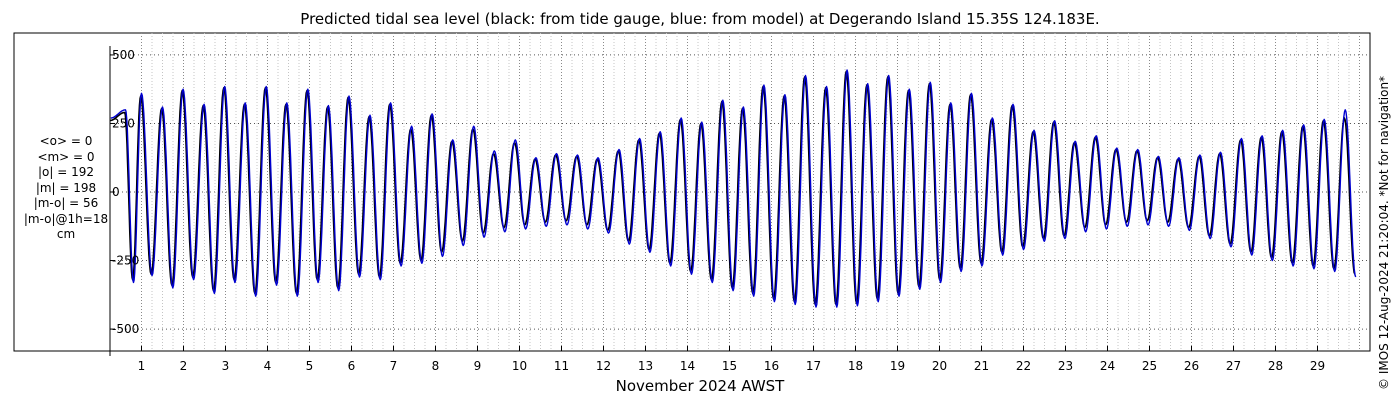 The width and height of the screenshot is (1400, 400). Describe the element at coordinates (855, 366) in the screenshot. I see `x-tick-label: 18` at that location.